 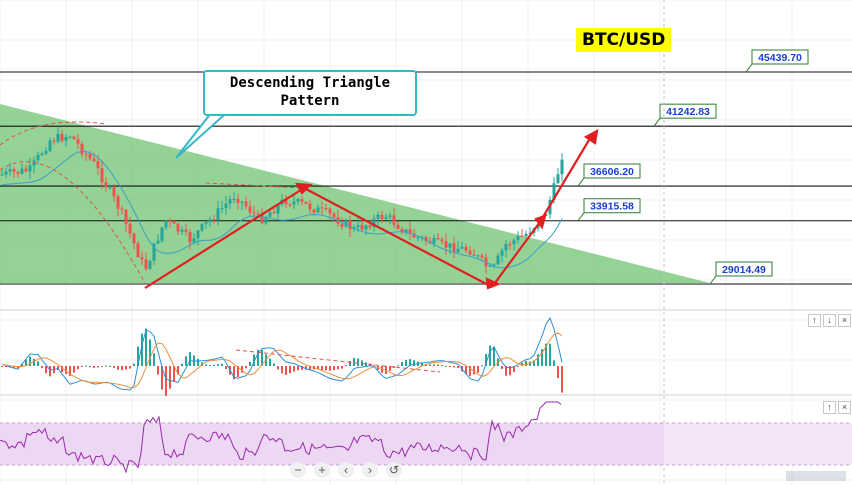 What do you see at coordinates (758, 444) in the screenshot?
I see `rsi-band-future` at bounding box center [758, 444].